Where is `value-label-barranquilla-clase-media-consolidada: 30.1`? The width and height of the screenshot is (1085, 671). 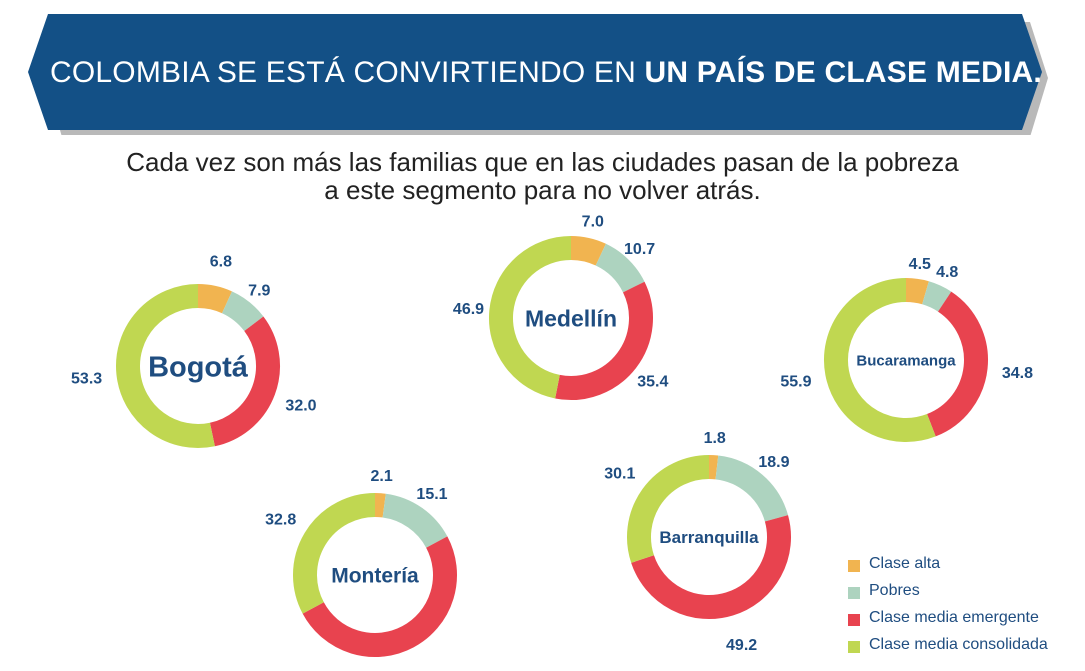 value-label-barranquilla-clase-media-consolidada: 30.1 is located at coordinates (619, 474).